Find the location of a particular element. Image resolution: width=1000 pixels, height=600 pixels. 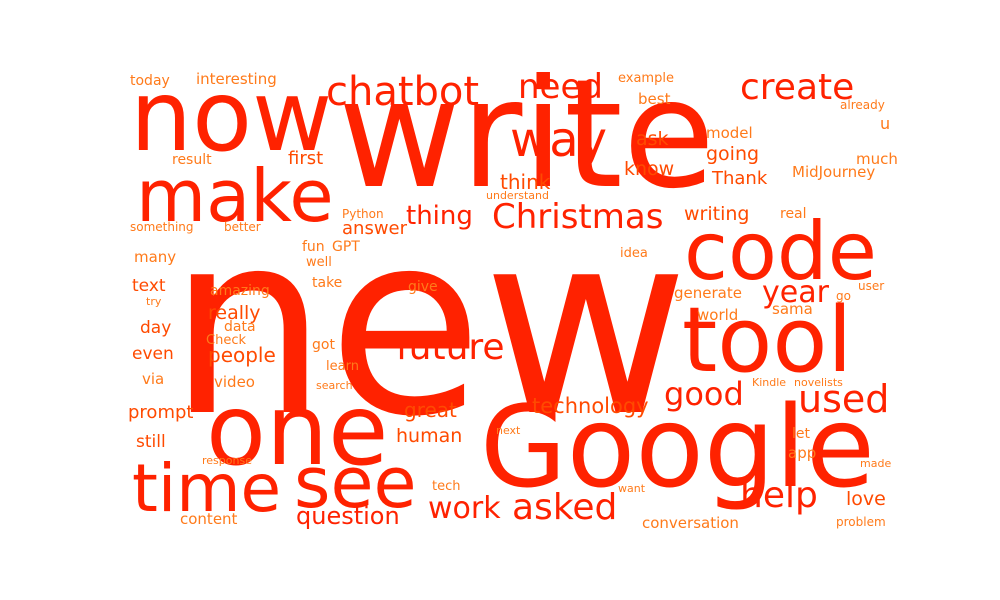

word-time: time is located at coordinates (207, 488).